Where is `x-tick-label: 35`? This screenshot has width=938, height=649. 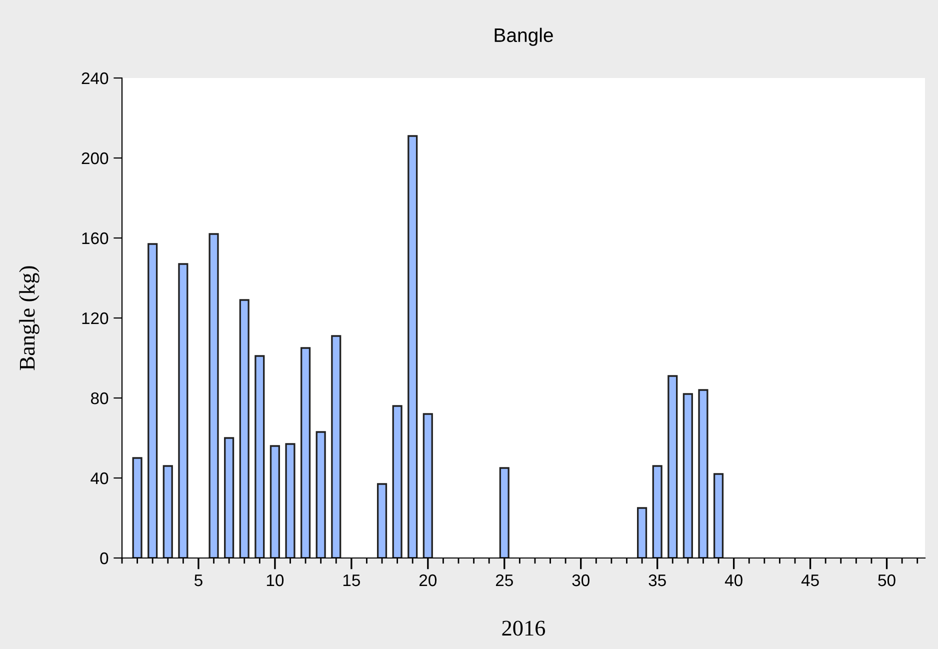
x-tick-label: 35 is located at coordinates (657, 580).